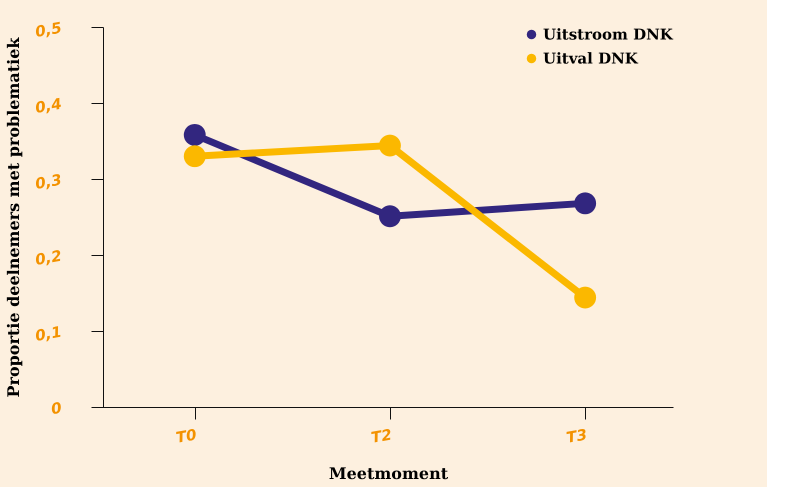  What do you see at coordinates (576, 436) in the screenshot?
I see `x-tick-label: T3` at bounding box center [576, 436].